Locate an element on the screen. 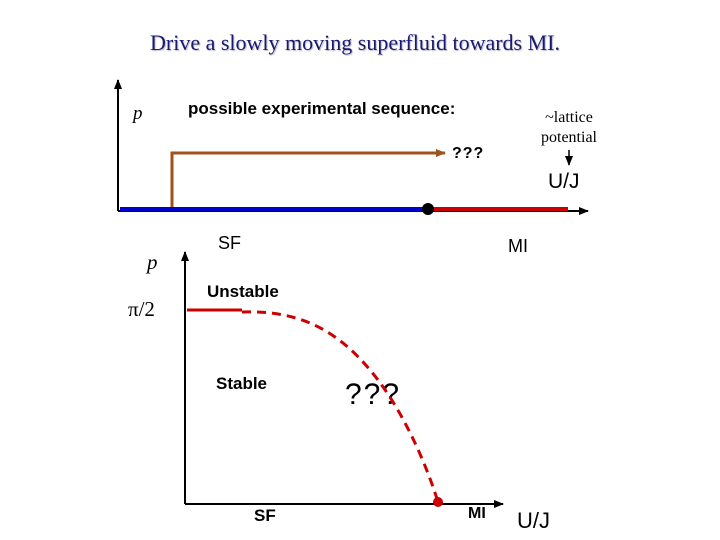 The image size is (720, 540). top-mi-label: MI is located at coordinates (518, 246).